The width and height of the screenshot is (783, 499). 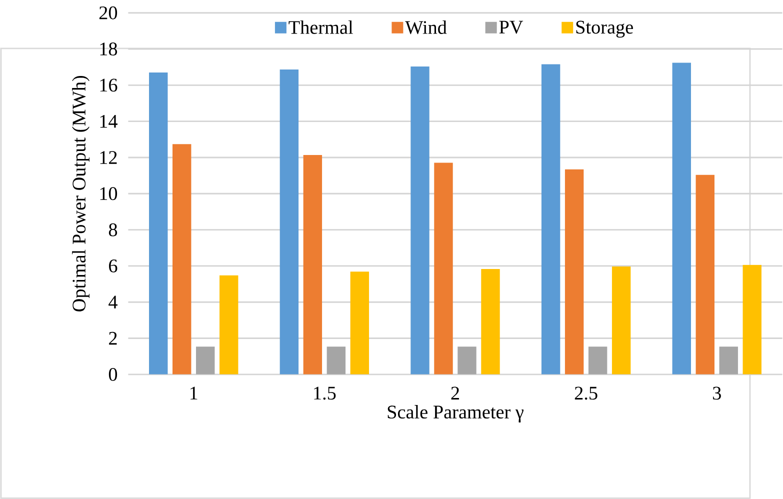 I want to click on x-tick-label: 1.5, so click(x=325, y=393).